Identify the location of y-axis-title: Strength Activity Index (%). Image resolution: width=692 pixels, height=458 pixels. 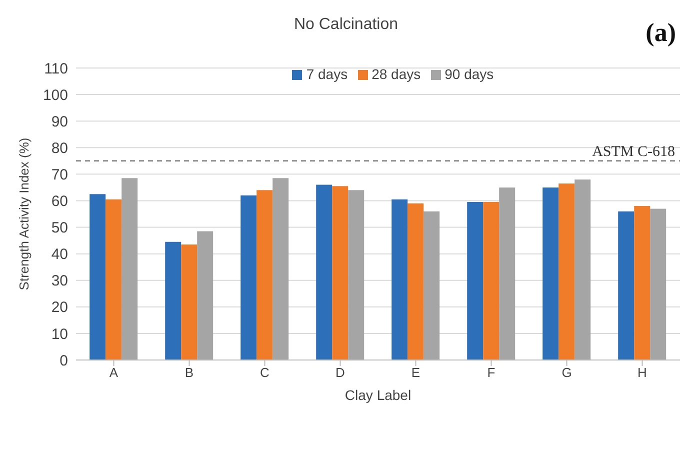
(24, 214).